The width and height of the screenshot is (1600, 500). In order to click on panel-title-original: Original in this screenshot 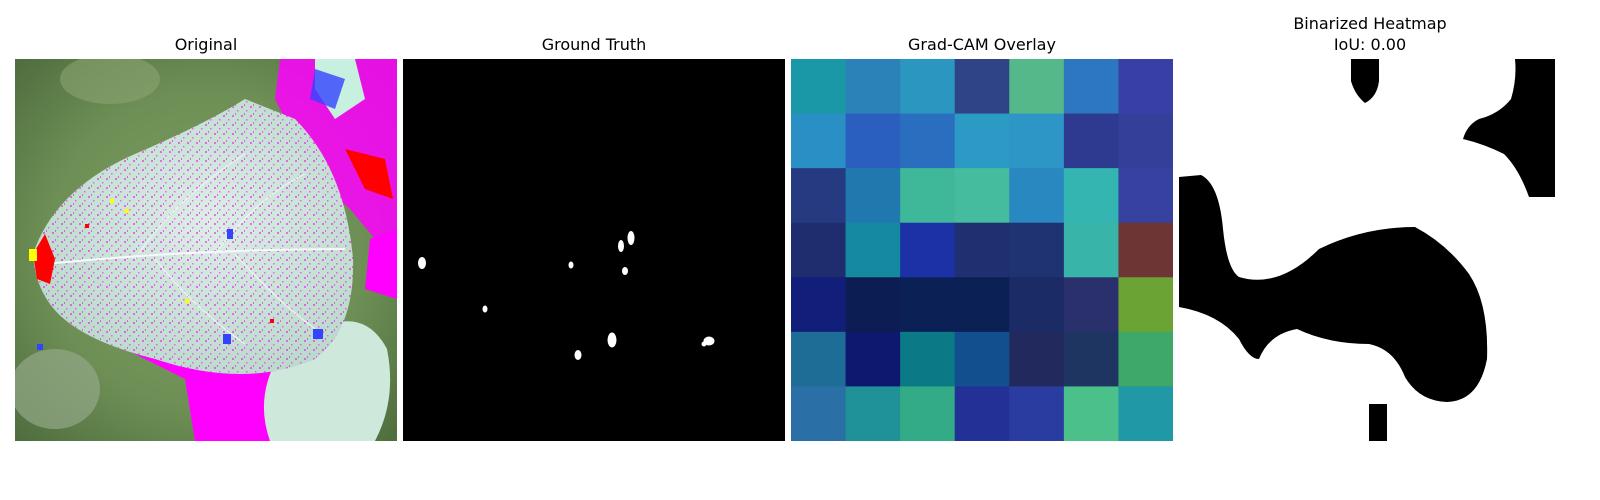, I will do `click(206, 44)`.